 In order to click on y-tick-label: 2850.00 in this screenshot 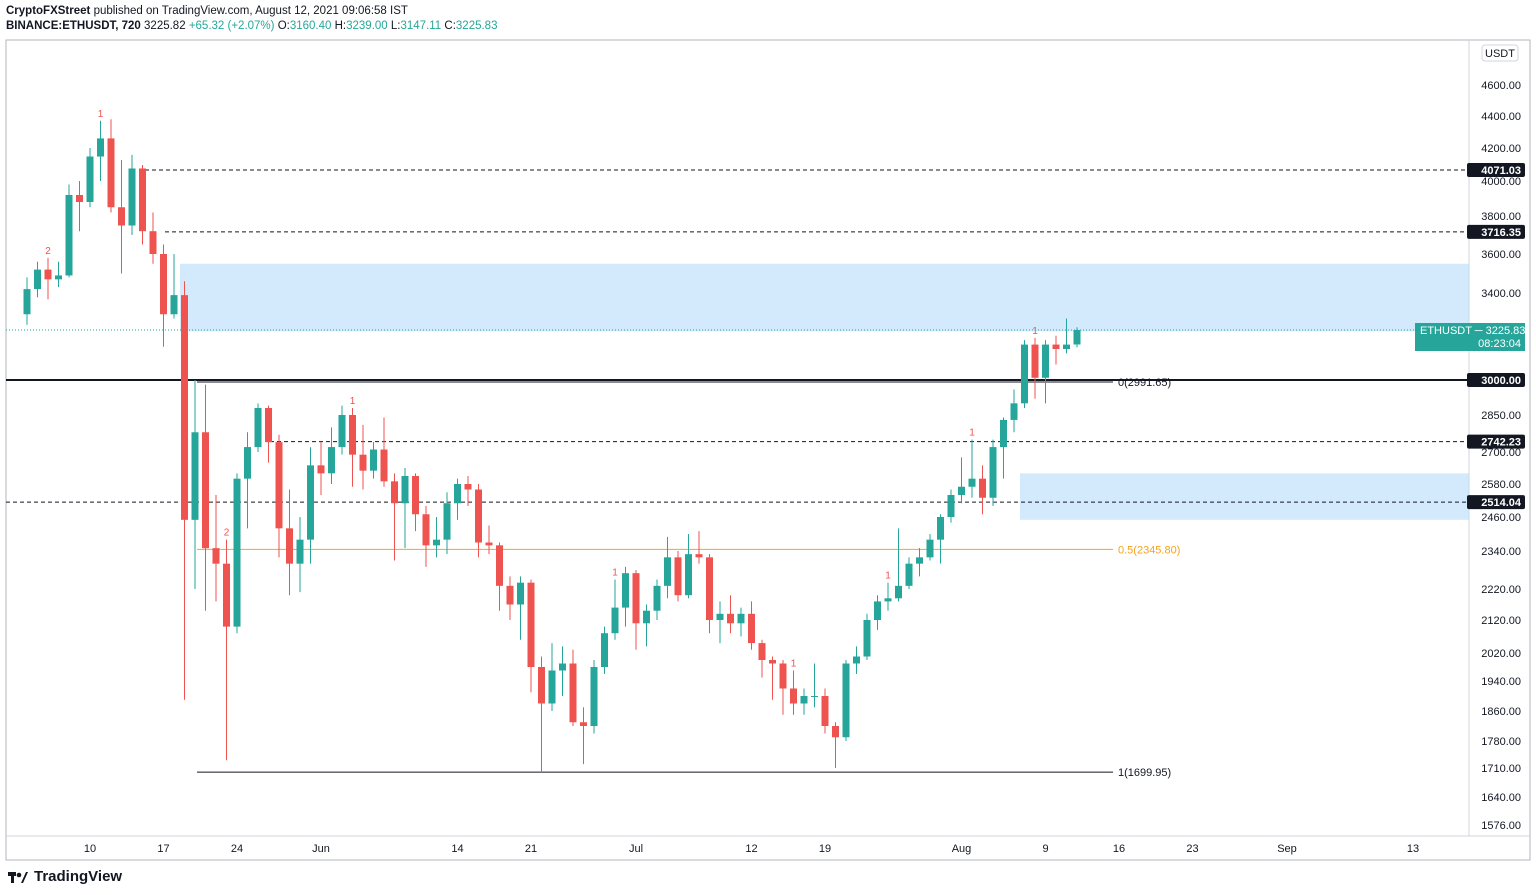, I will do `click(1501, 416)`.